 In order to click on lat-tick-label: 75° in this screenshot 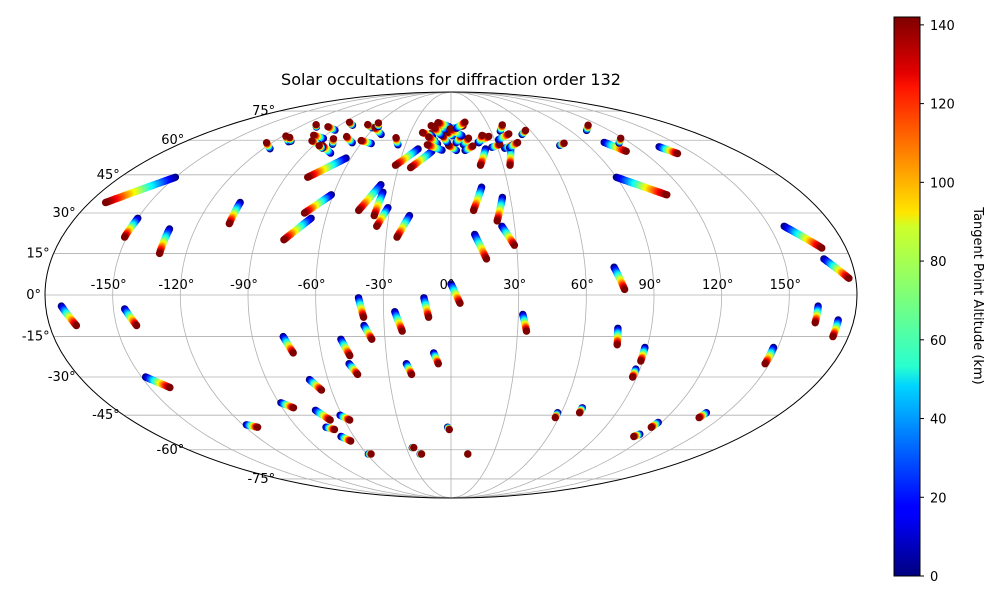, I will do `click(263, 111)`.